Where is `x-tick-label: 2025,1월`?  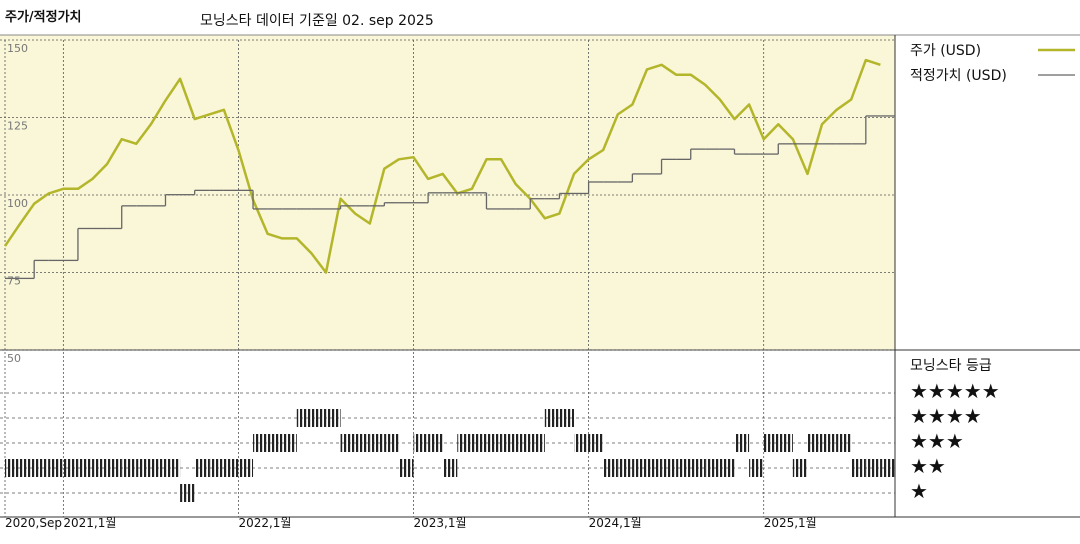 x-tick-label: 2025,1월 is located at coordinates (790, 523).